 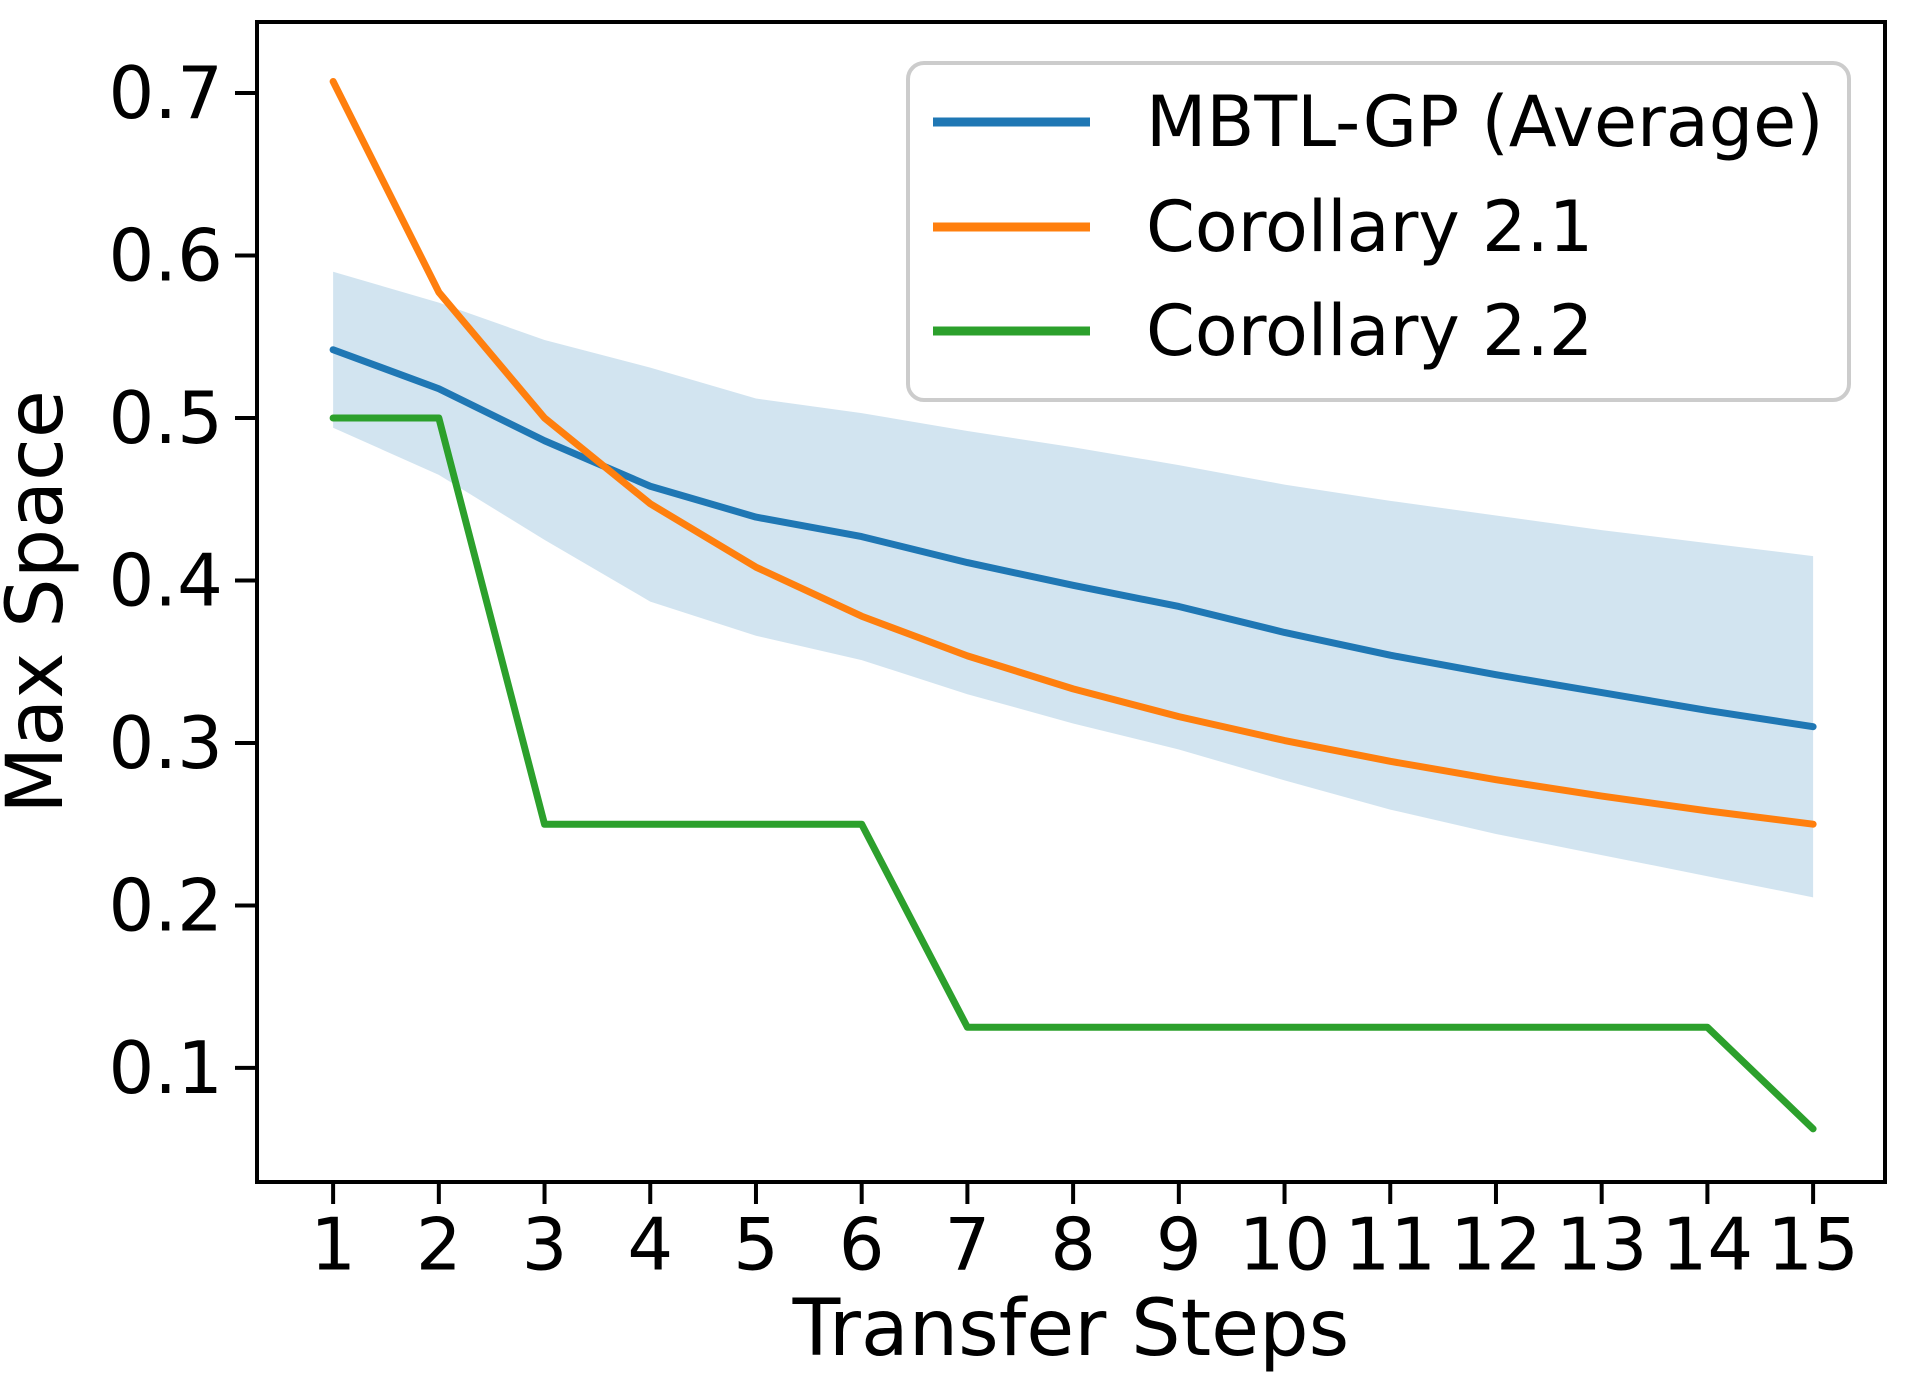 What do you see at coordinates (1369, 331) in the screenshot?
I see `legend-label: Corollary 2.2` at bounding box center [1369, 331].